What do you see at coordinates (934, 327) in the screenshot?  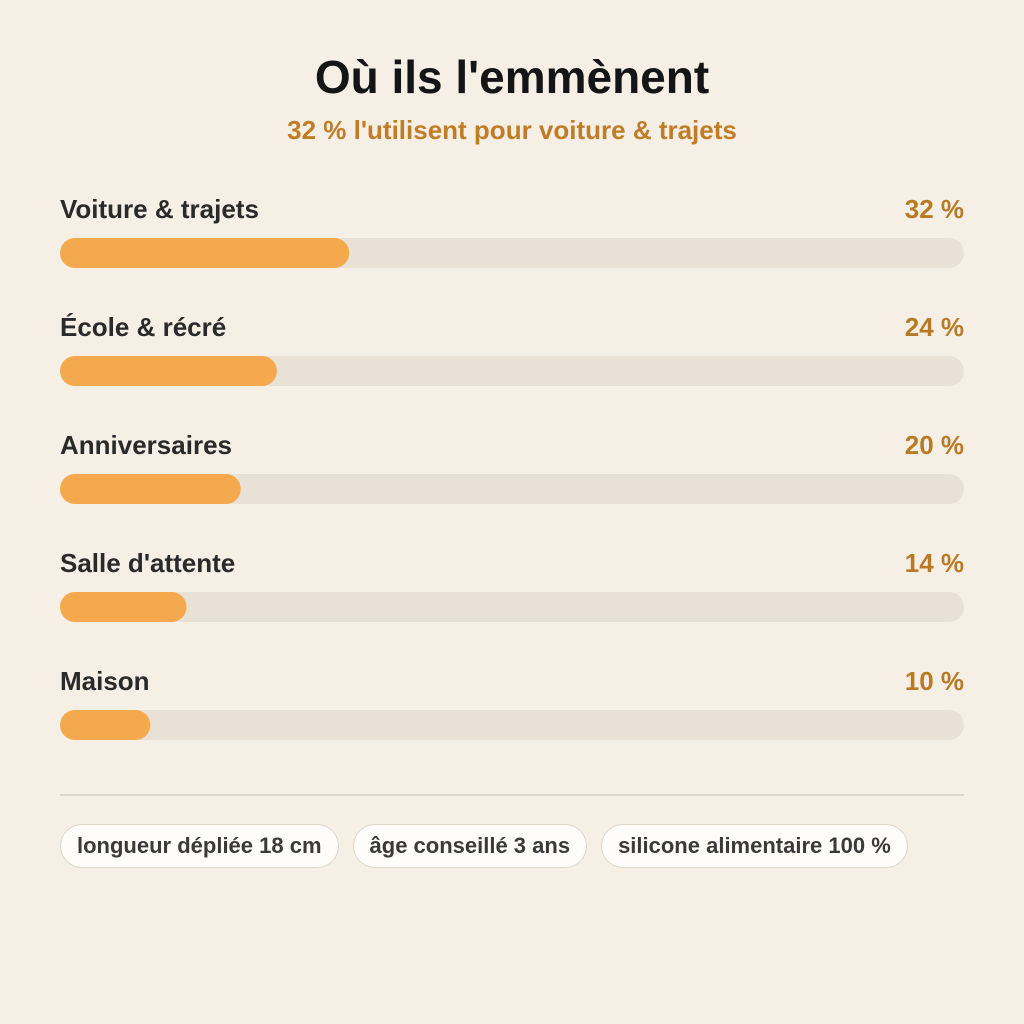 I see `value-label: 24 %` at bounding box center [934, 327].